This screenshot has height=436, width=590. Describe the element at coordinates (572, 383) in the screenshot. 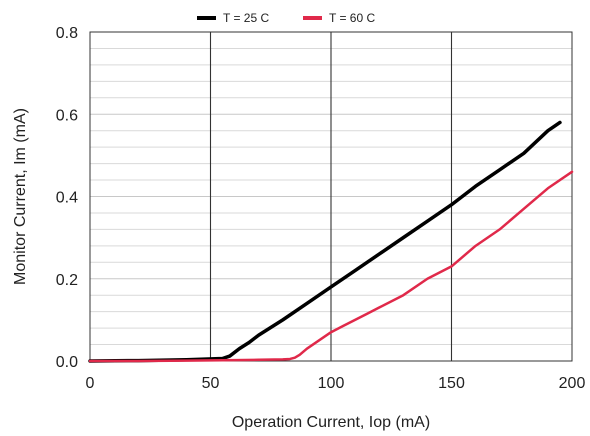

I see `x-tick-label: 200` at that location.